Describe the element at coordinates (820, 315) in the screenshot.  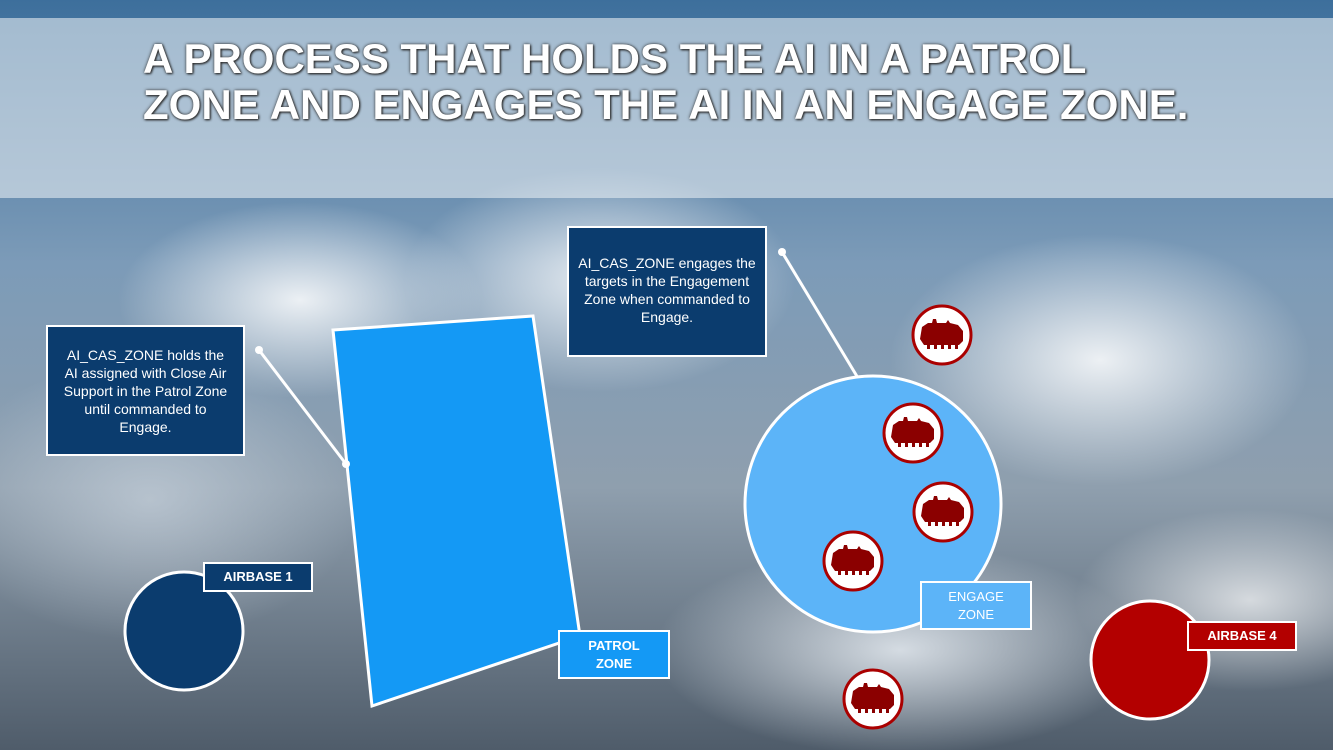
I see `engage-connector` at that location.